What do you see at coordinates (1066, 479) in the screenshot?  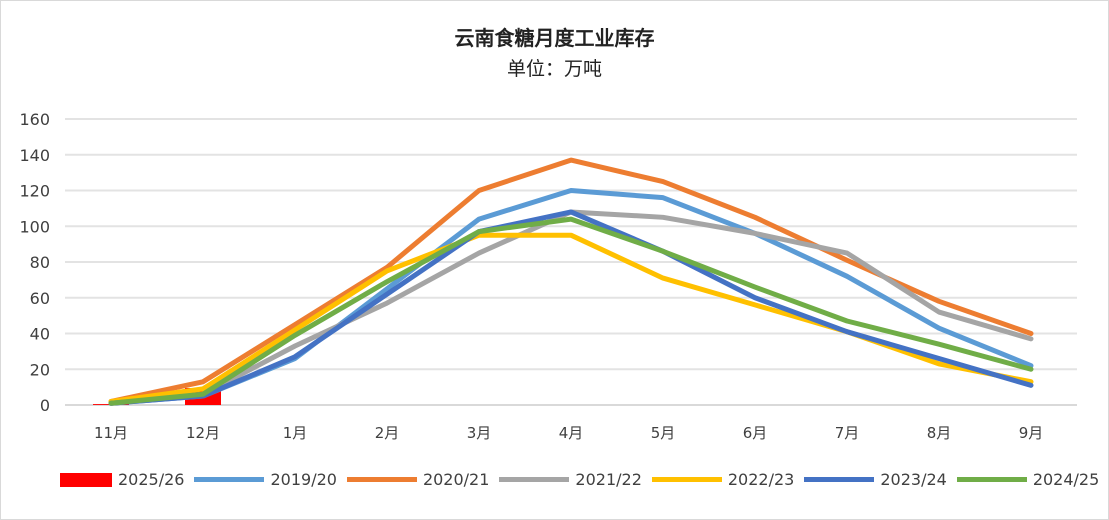 I see `legend-label: 2024/25` at bounding box center [1066, 479].